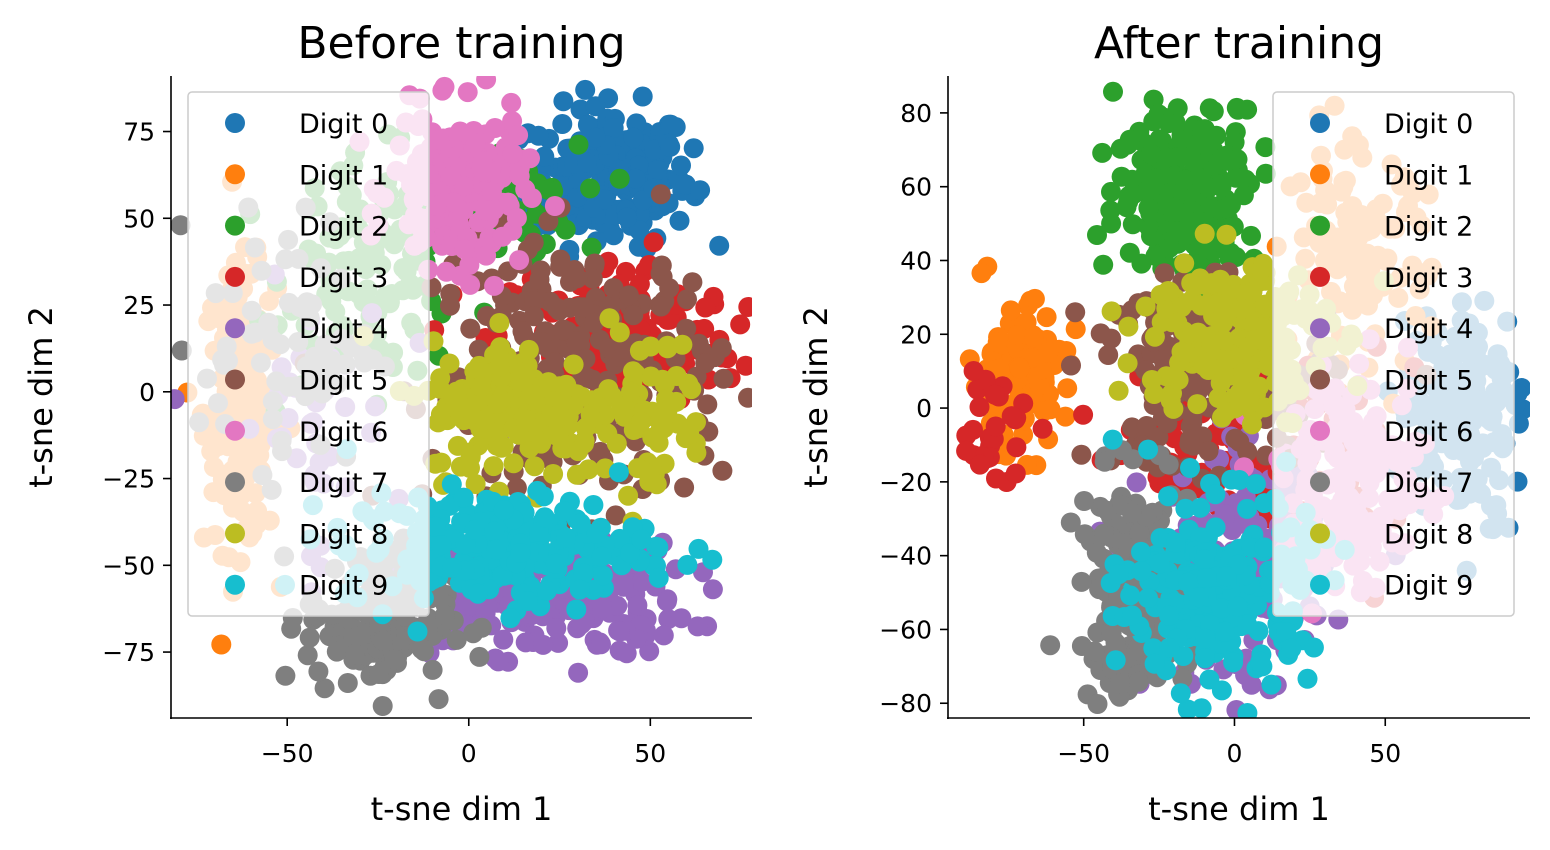 The width and height of the screenshot is (1550, 850). What do you see at coordinates (139, 218) in the screenshot?
I see `y-tick-label: 50` at bounding box center [139, 218].